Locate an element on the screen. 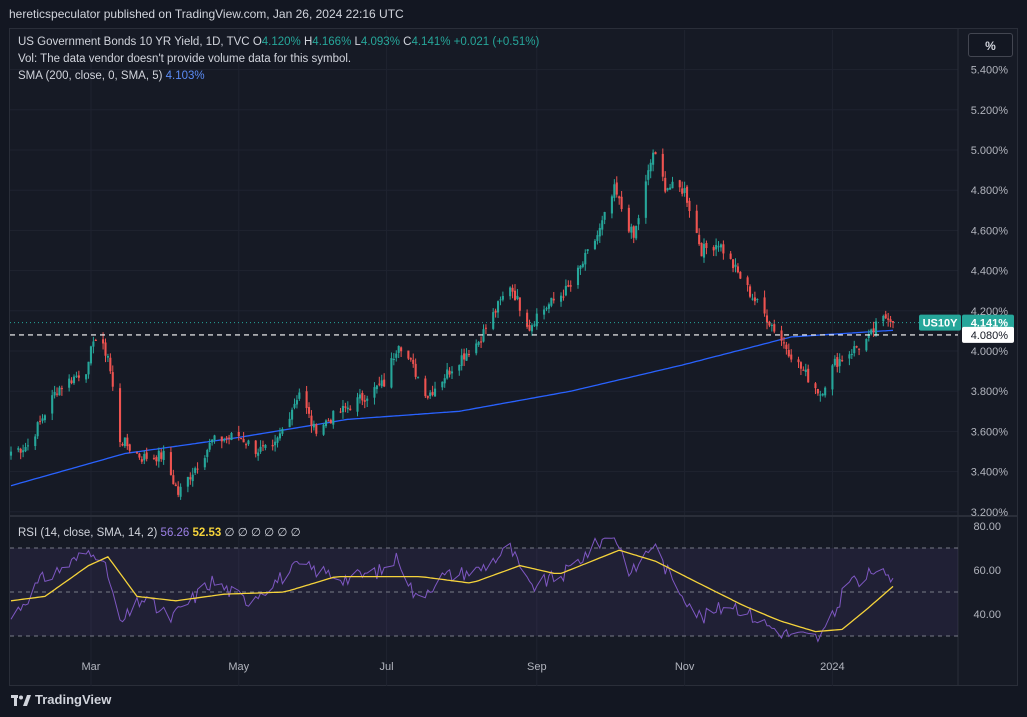  price-tick-label: 4.400% is located at coordinates (990, 272).